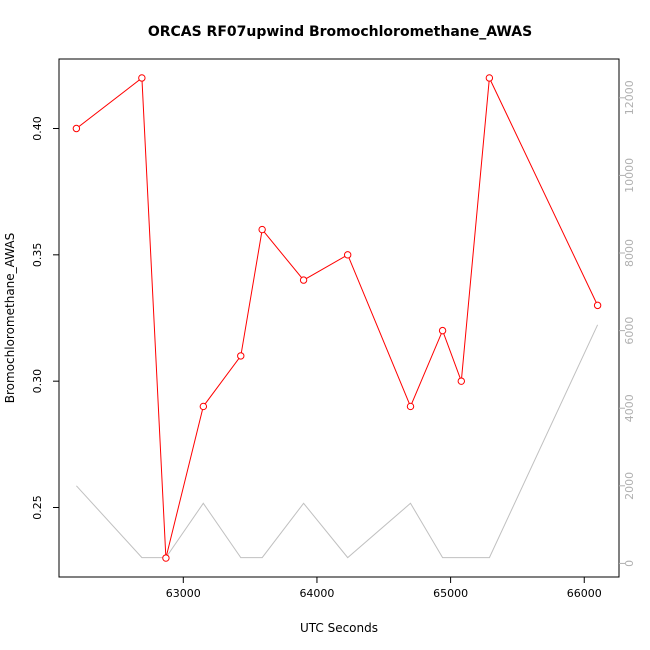 The image size is (650, 650). What do you see at coordinates (45, 318) in the screenshot?
I see `y-axis: 0.25 0.30 0.35 0.40` at bounding box center [45, 318].